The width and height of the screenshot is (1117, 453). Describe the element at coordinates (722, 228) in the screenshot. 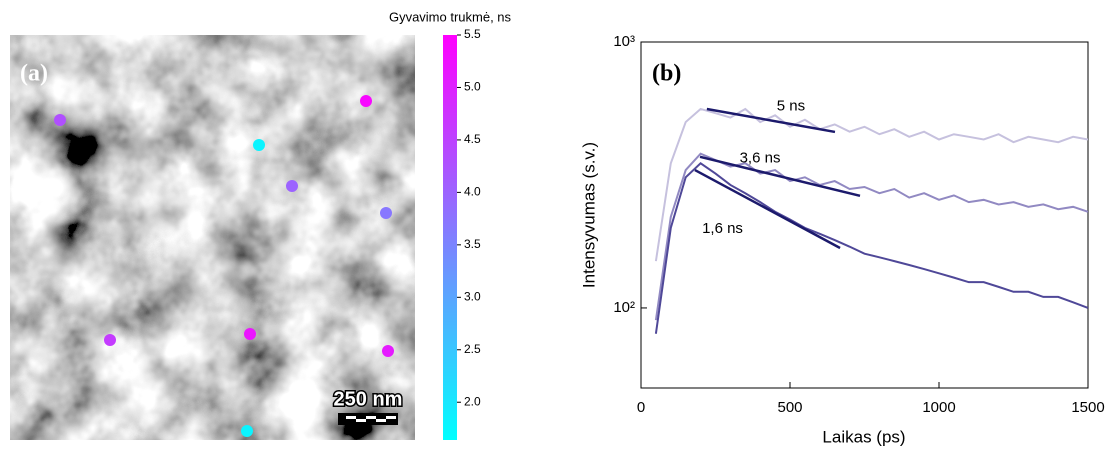

I see `fit-label: 1,6 ns` at that location.